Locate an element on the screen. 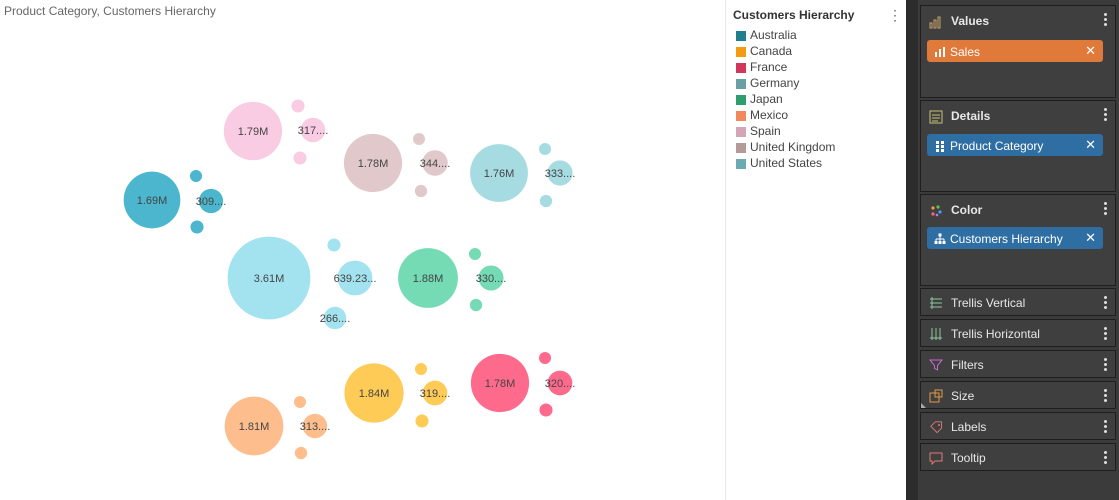  legend-label: Canada is located at coordinates (771, 51).